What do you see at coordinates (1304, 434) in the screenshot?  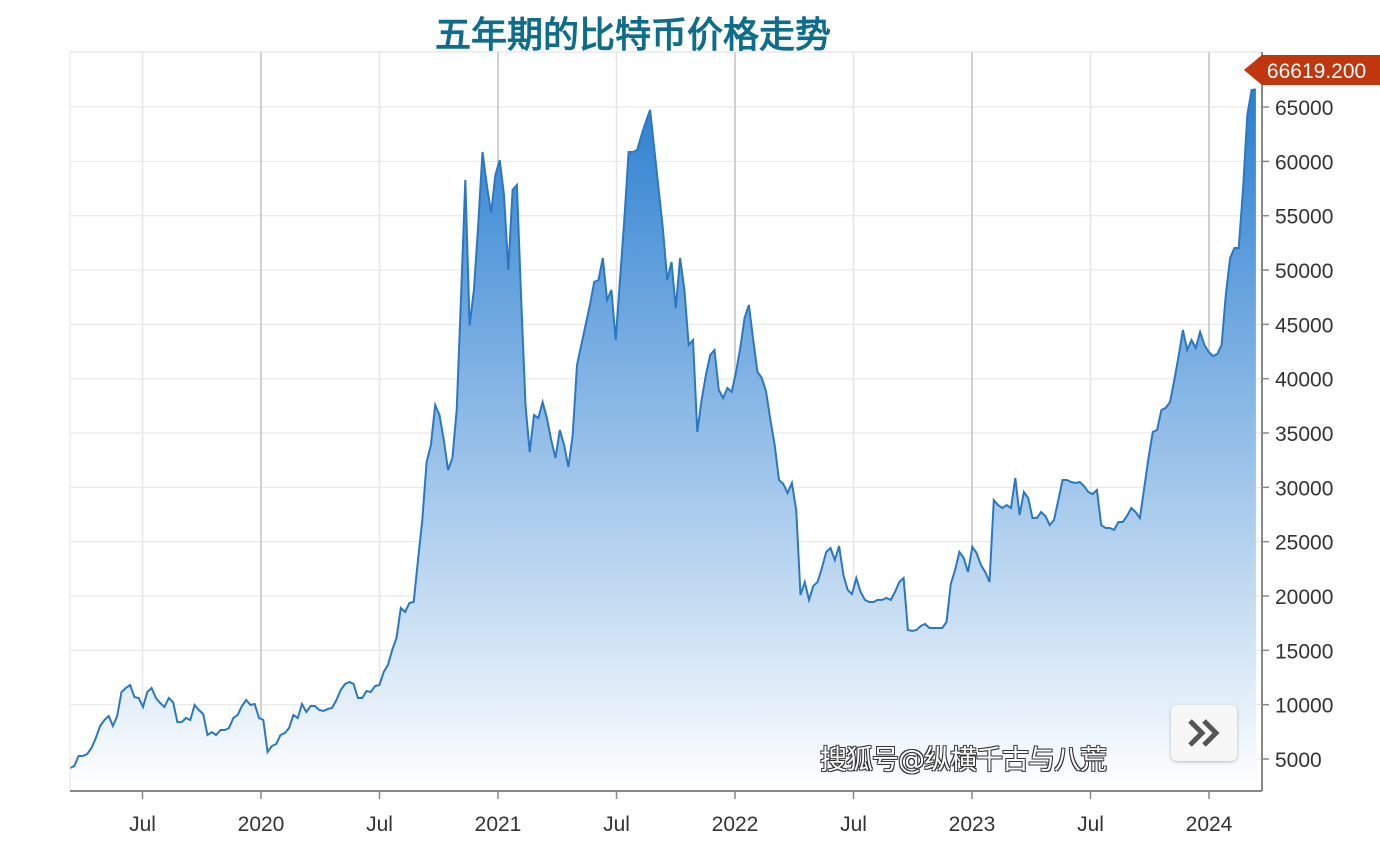 I see `y-tick-label: 35000` at bounding box center [1304, 434].